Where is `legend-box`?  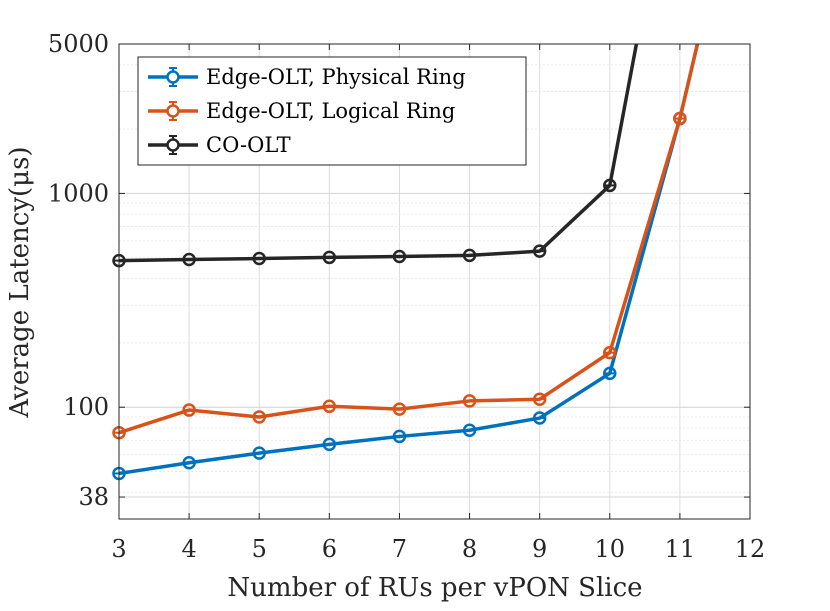
legend-box is located at coordinates (332, 111).